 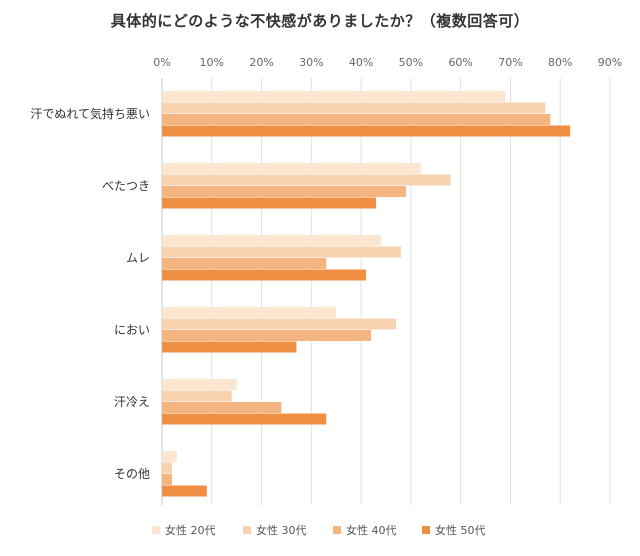 What do you see at coordinates (190, 530) in the screenshot?
I see `legend-label: 女性 20代` at bounding box center [190, 530].